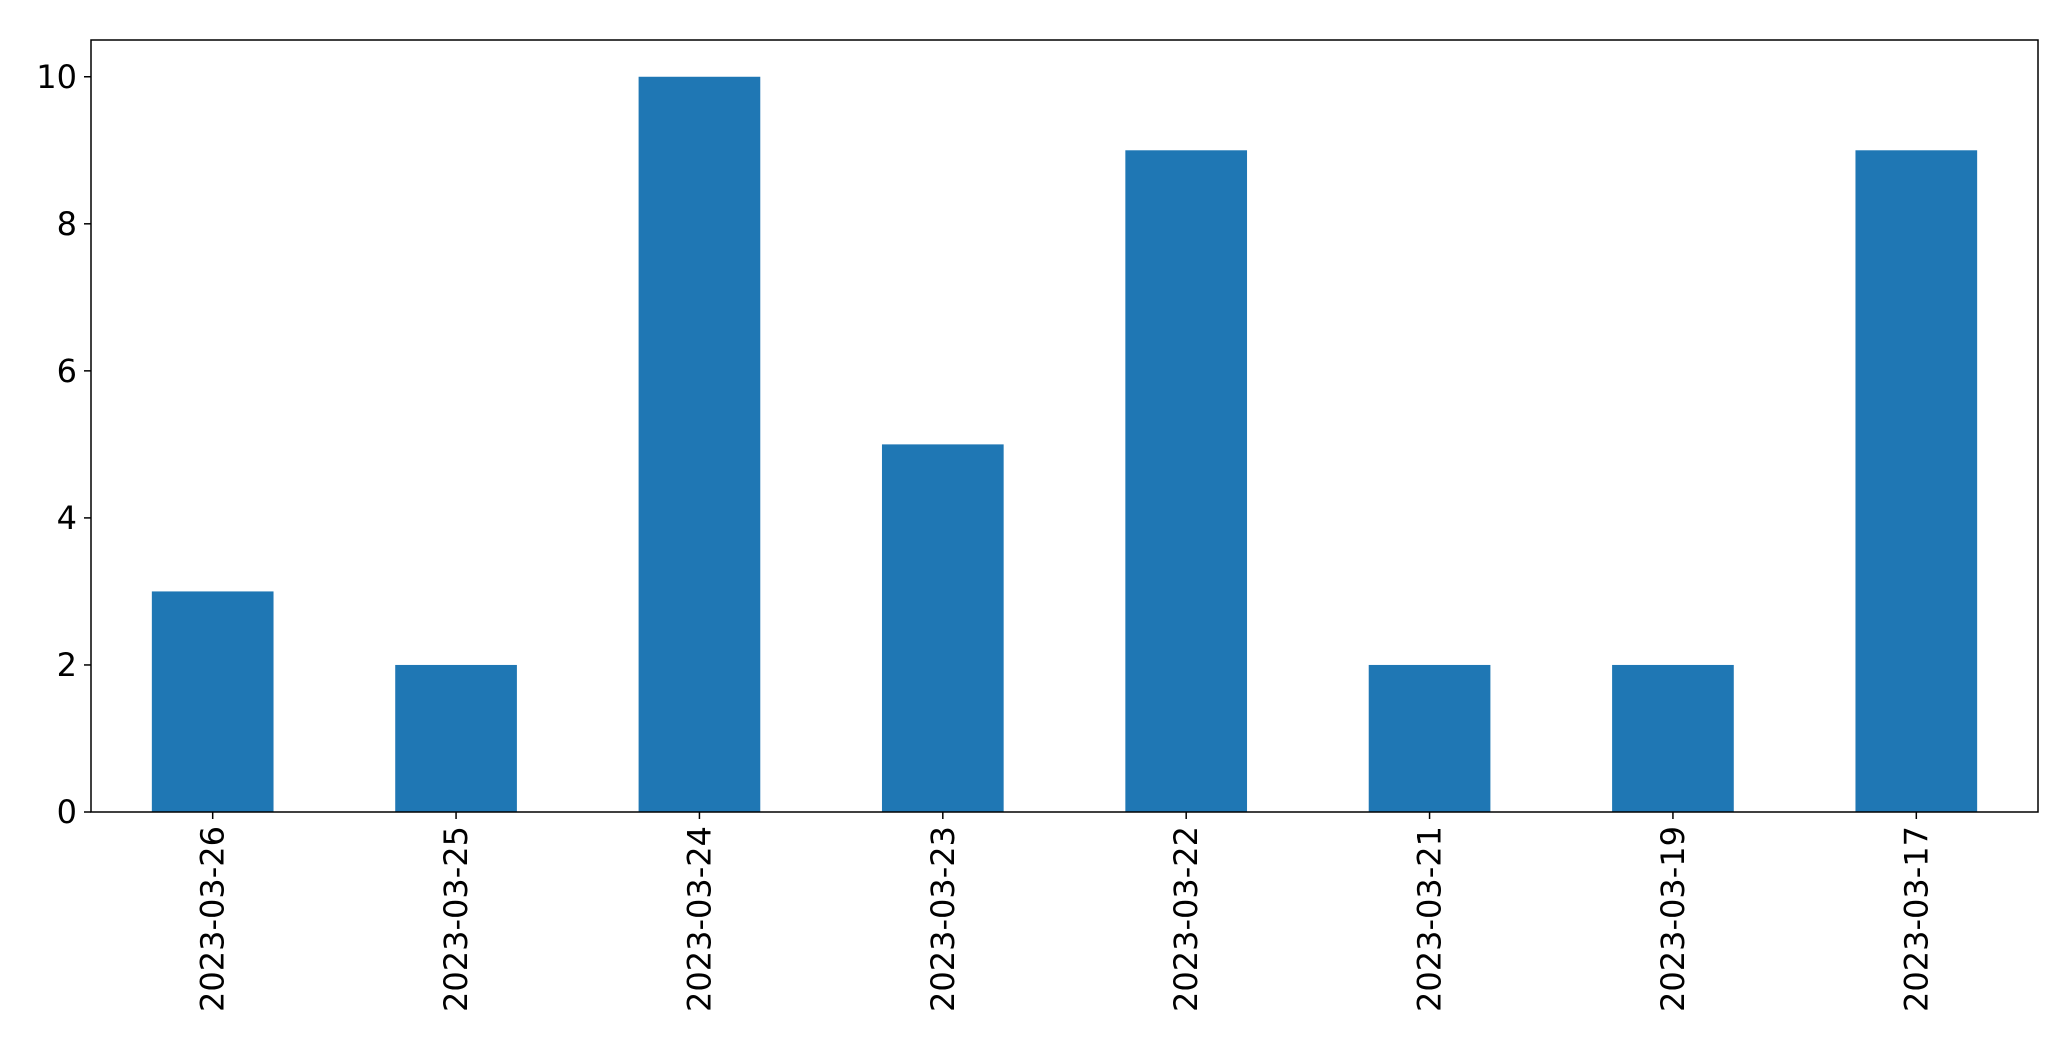 The image size is (2071, 1061). I want to click on y-tick-label: 0, so click(67, 812).